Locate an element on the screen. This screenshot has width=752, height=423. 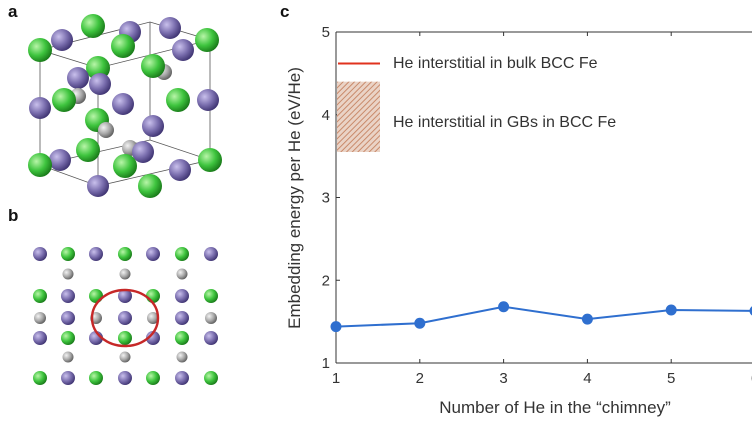
chimney-circle is located at coordinates (125, 318).